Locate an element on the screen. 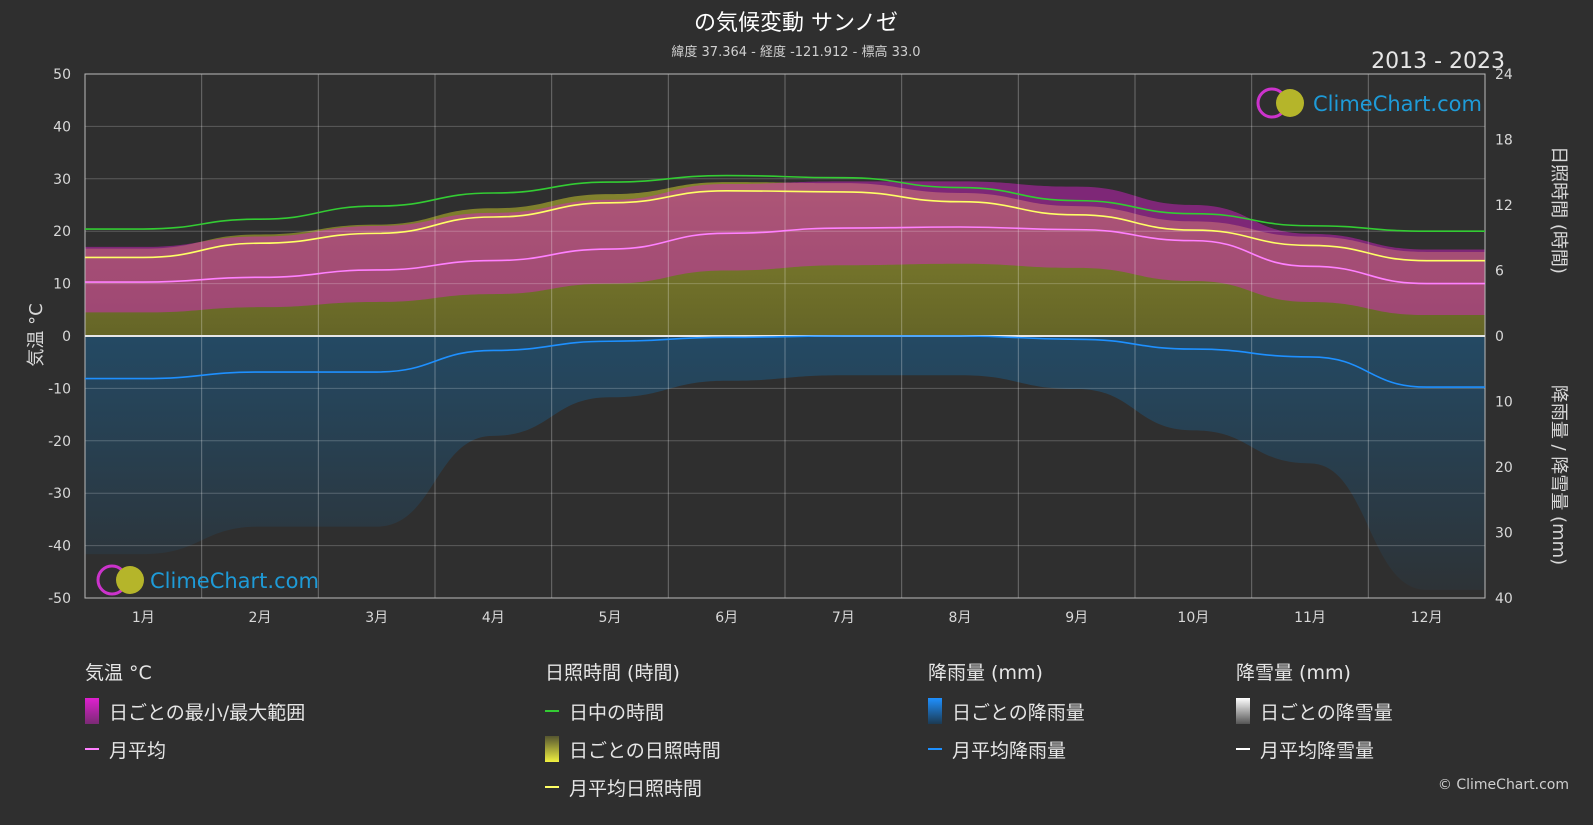  legend-sun-daily: 日ごとの日照時間 is located at coordinates (633, 749).